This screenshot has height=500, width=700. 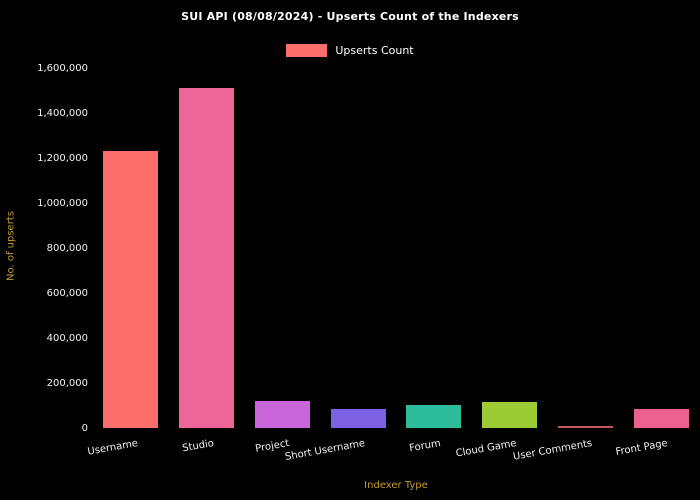 I want to click on y-tick-label: 400,000, so click(x=67, y=338).